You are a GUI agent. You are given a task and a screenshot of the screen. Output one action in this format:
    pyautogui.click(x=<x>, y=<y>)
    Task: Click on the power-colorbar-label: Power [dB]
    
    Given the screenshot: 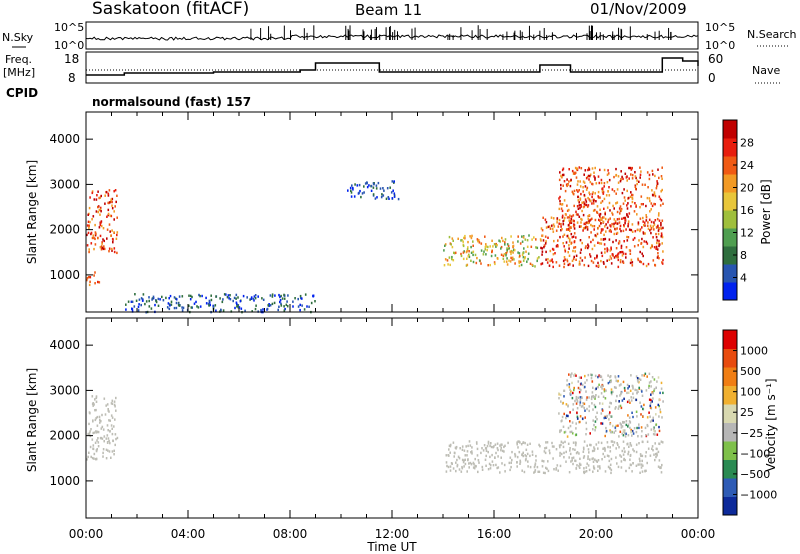 What is the action you would take?
    pyautogui.click(x=766, y=211)
    